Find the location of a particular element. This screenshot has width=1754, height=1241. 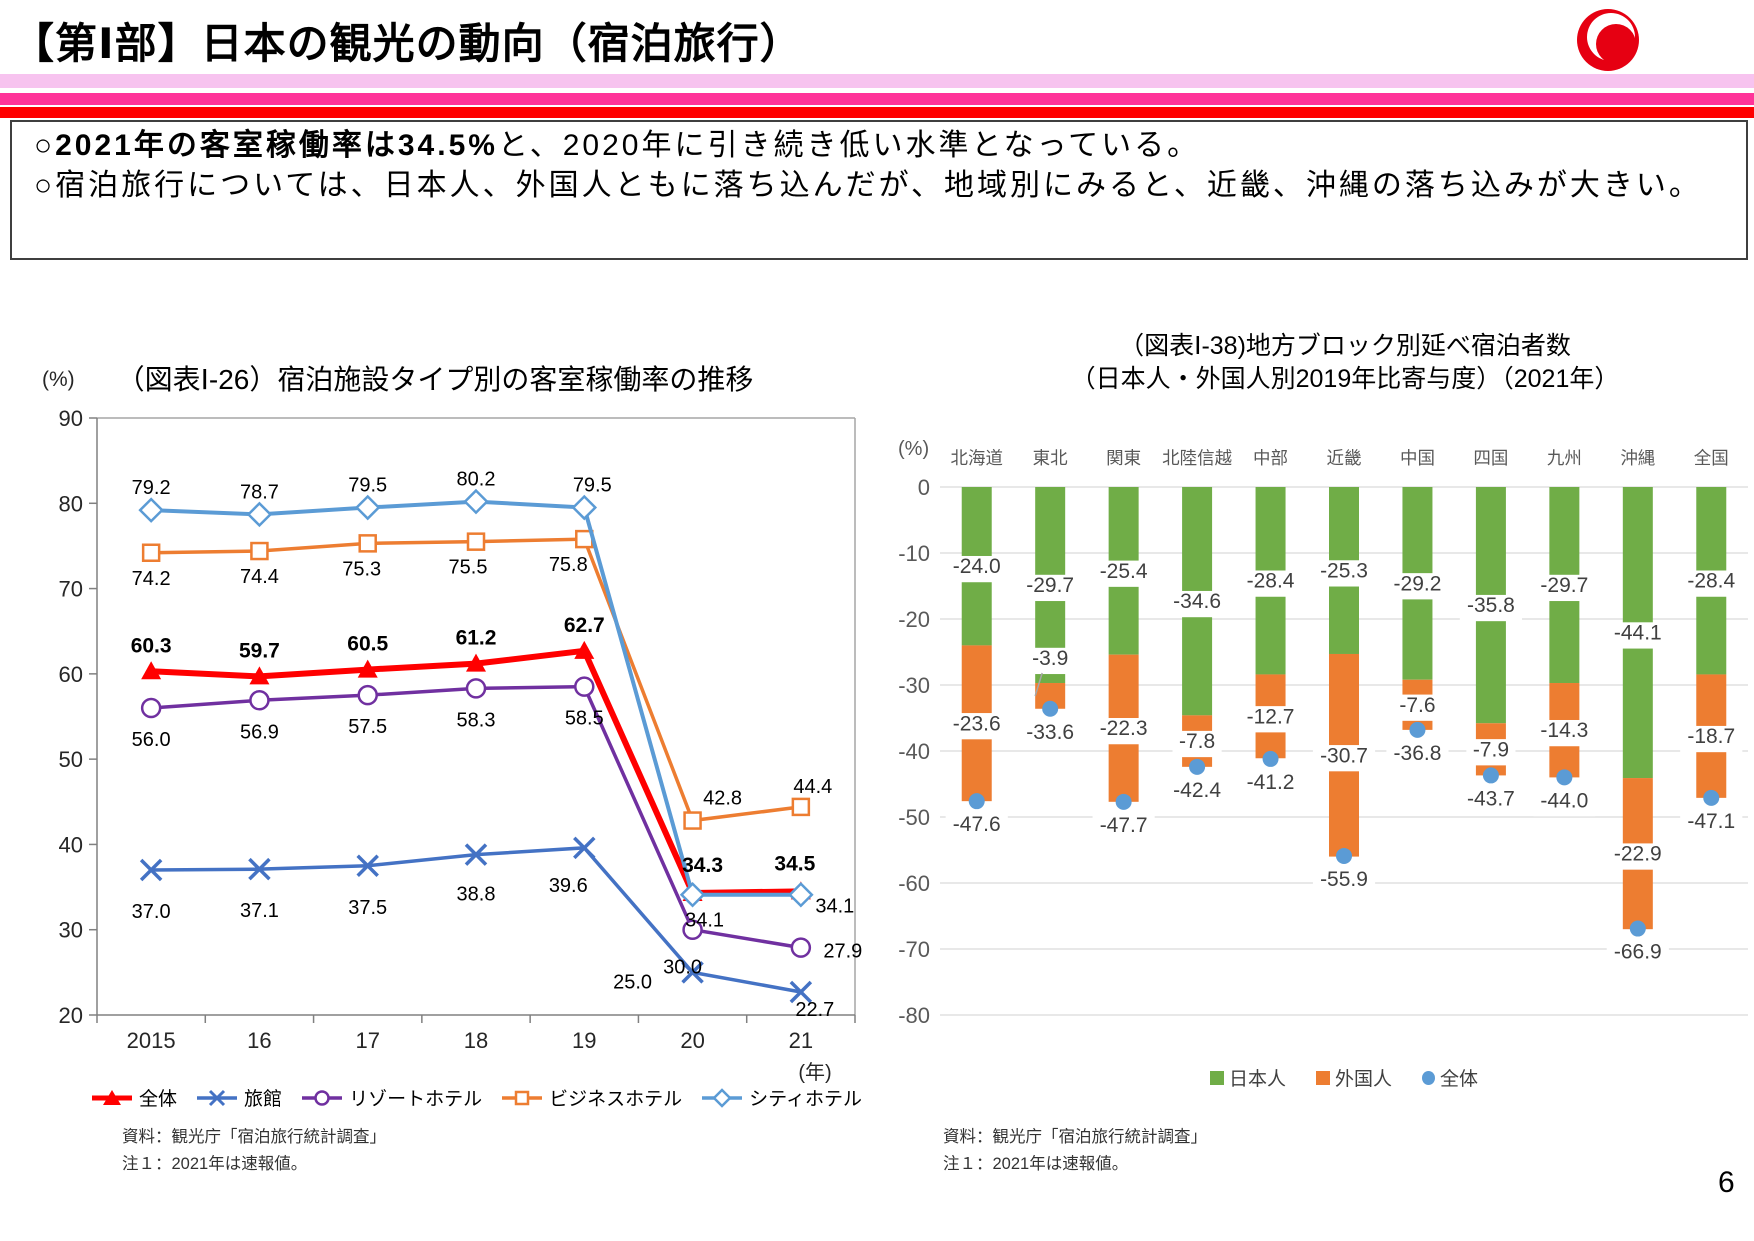

svg-text: 34.3 is located at coordinates (702, 865).